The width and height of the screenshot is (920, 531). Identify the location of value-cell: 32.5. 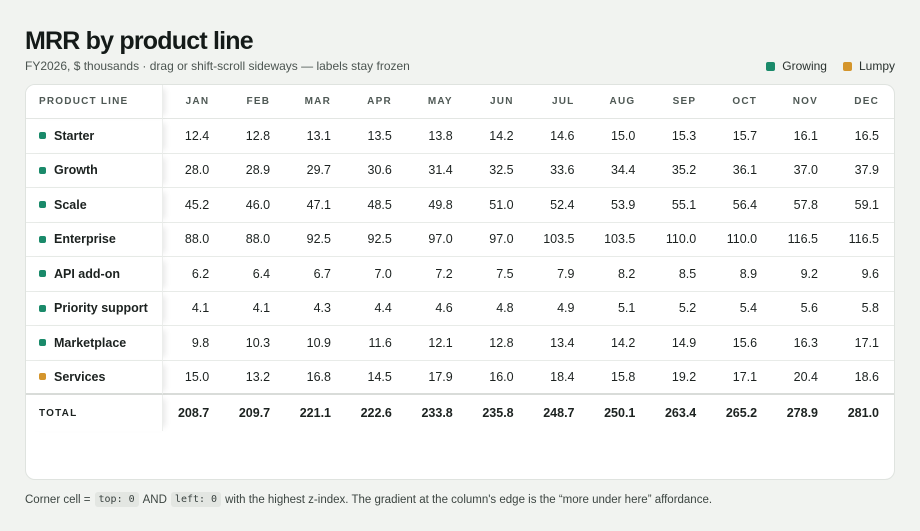
(498, 171).